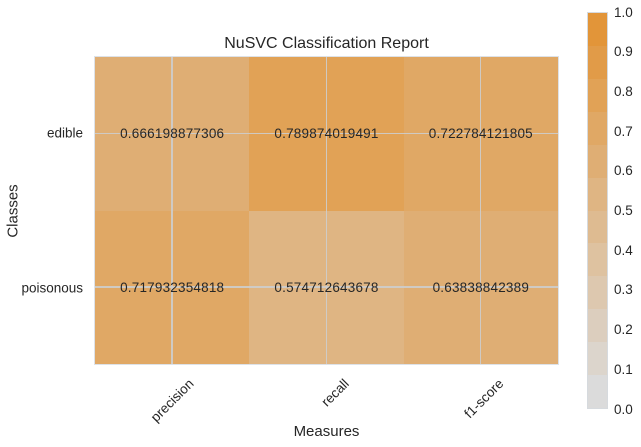 This screenshot has width=641, height=447. What do you see at coordinates (623, 330) in the screenshot?
I see `colorbar-tick-label: 0.2` at bounding box center [623, 330].